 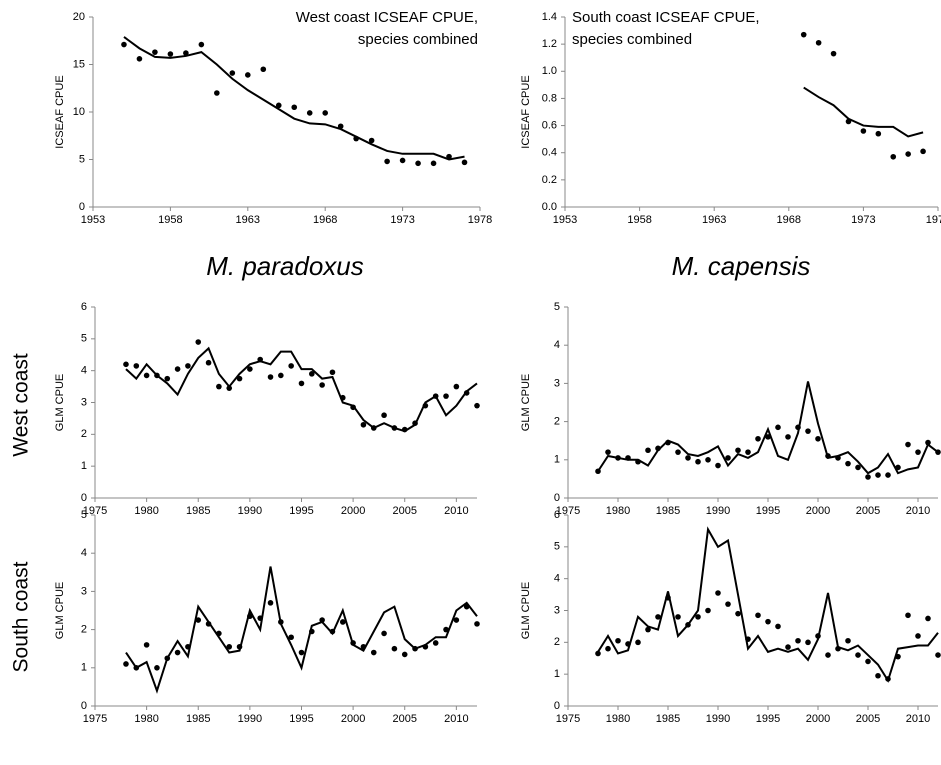 I want to click on y-tick-label: 0.0, so click(x=549, y=207).